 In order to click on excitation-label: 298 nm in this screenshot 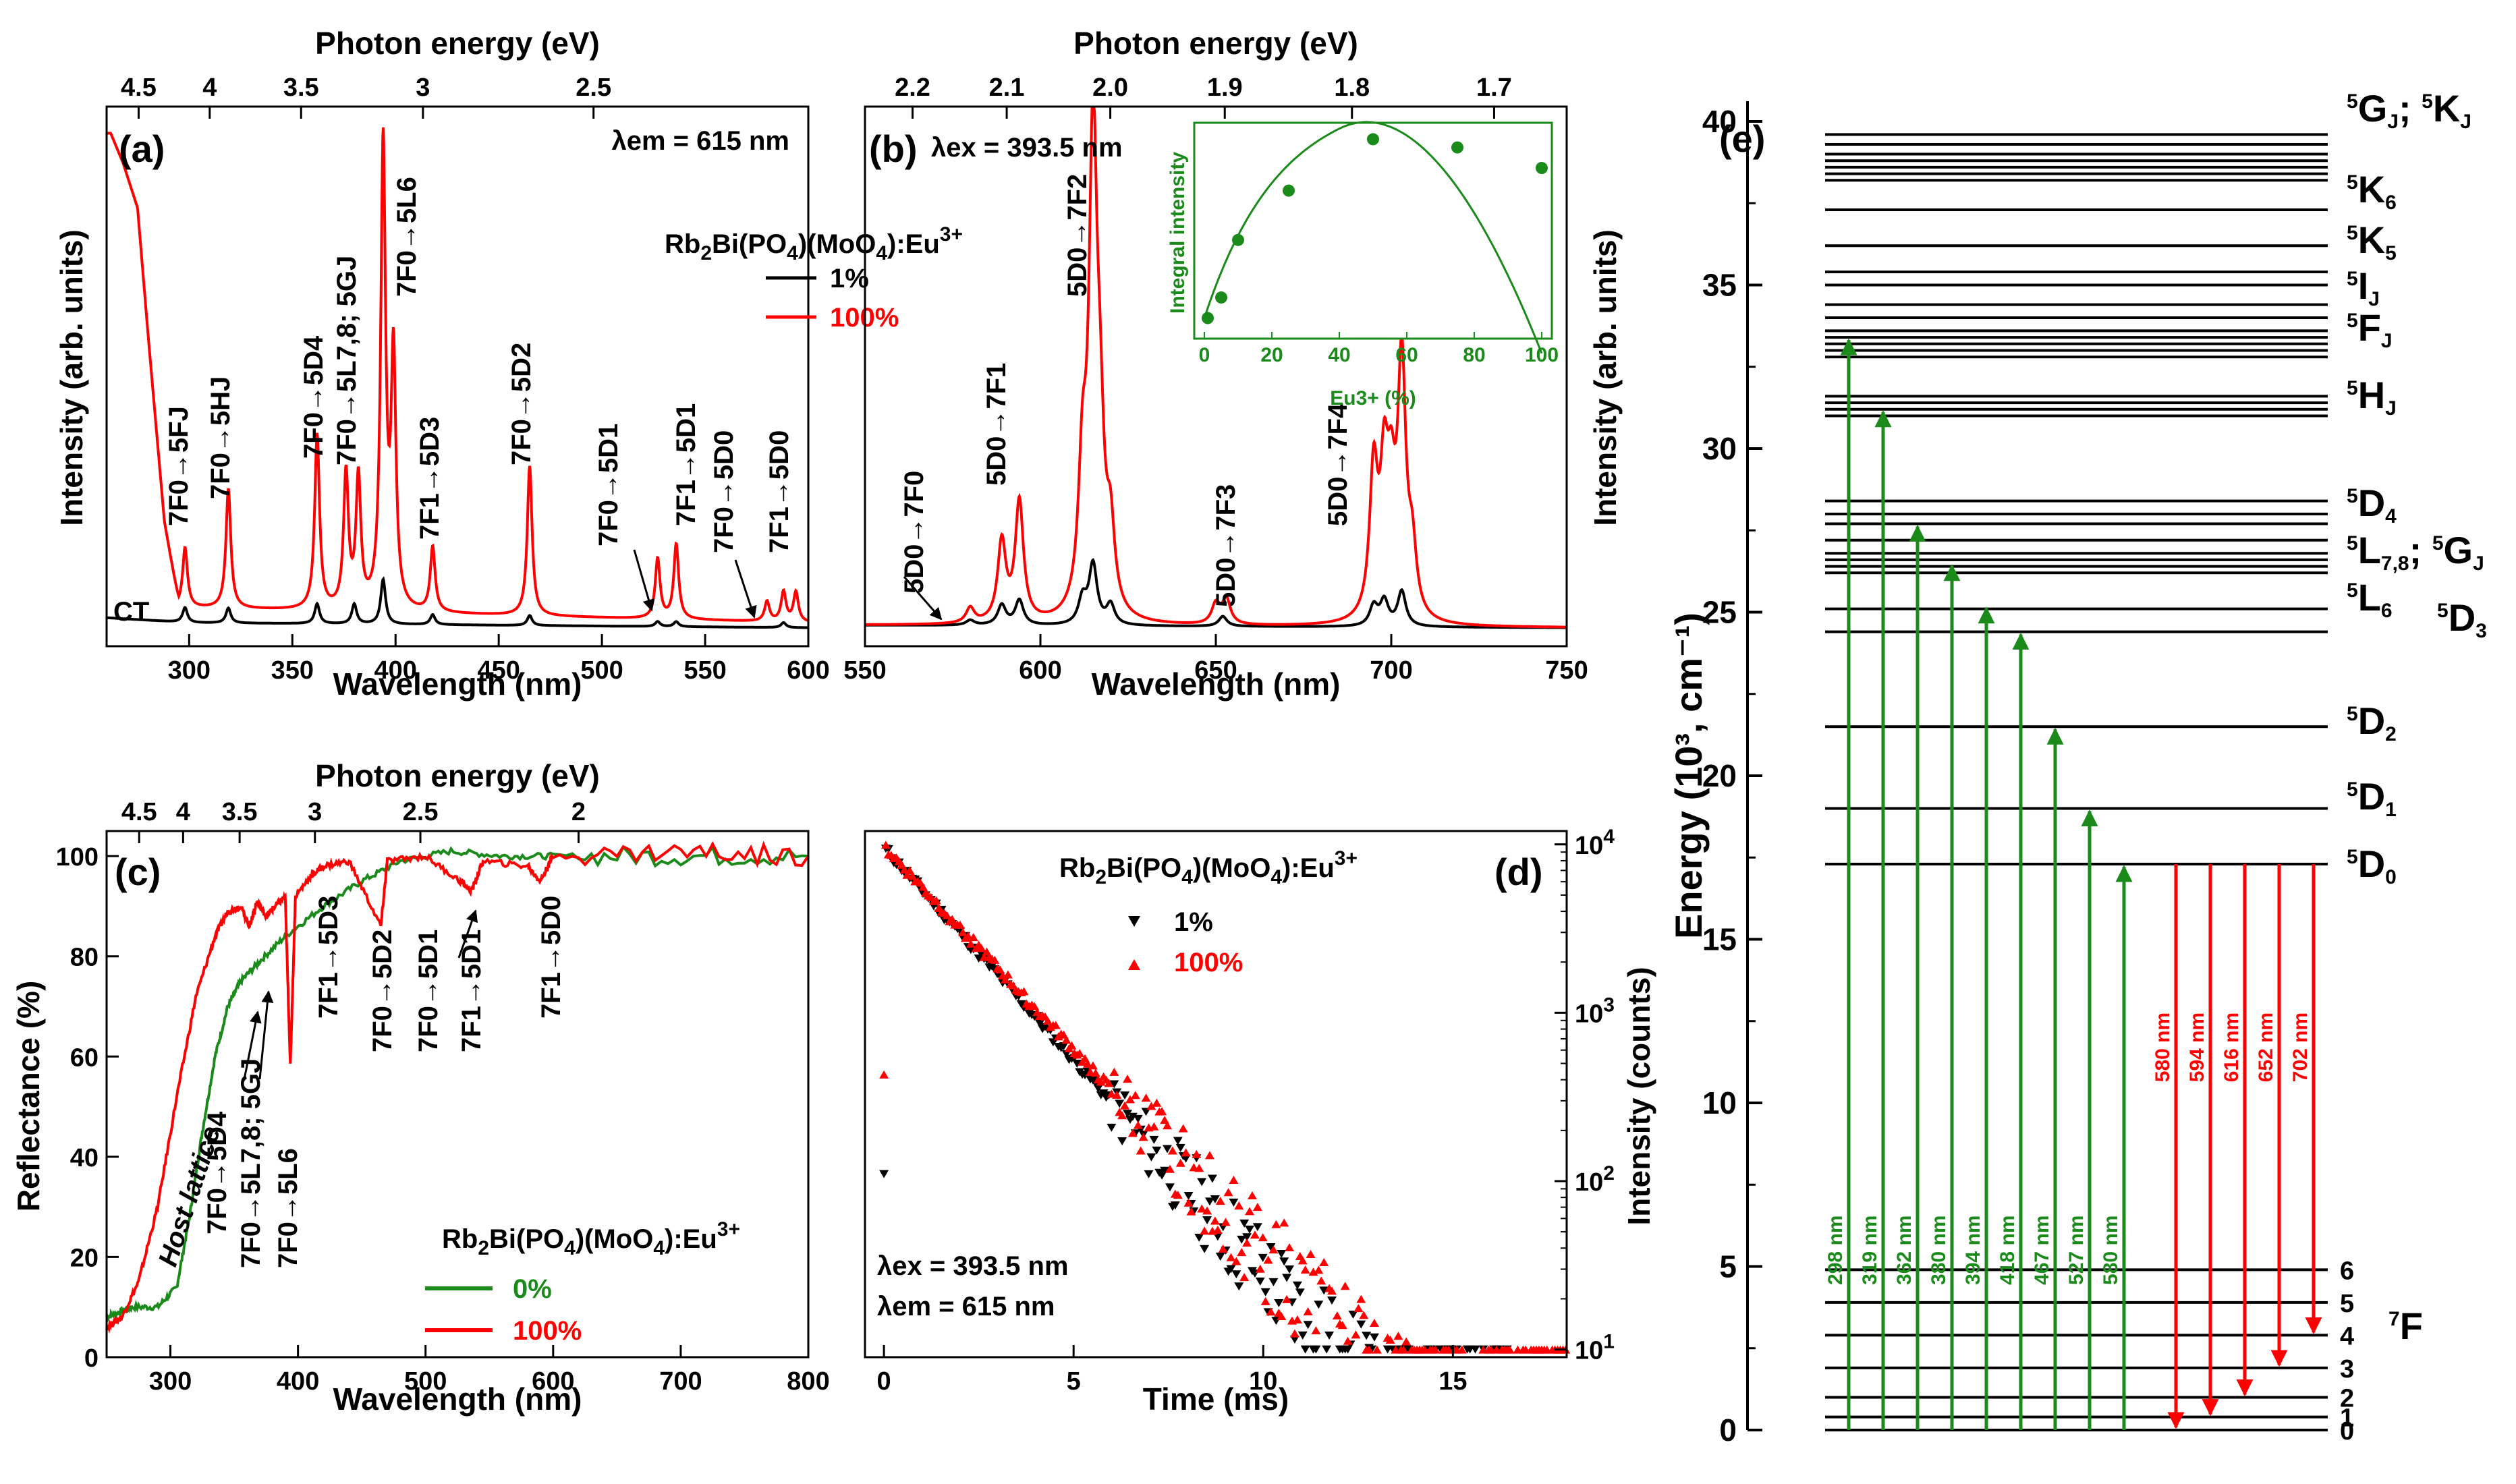, I will do `click(1835, 1250)`.